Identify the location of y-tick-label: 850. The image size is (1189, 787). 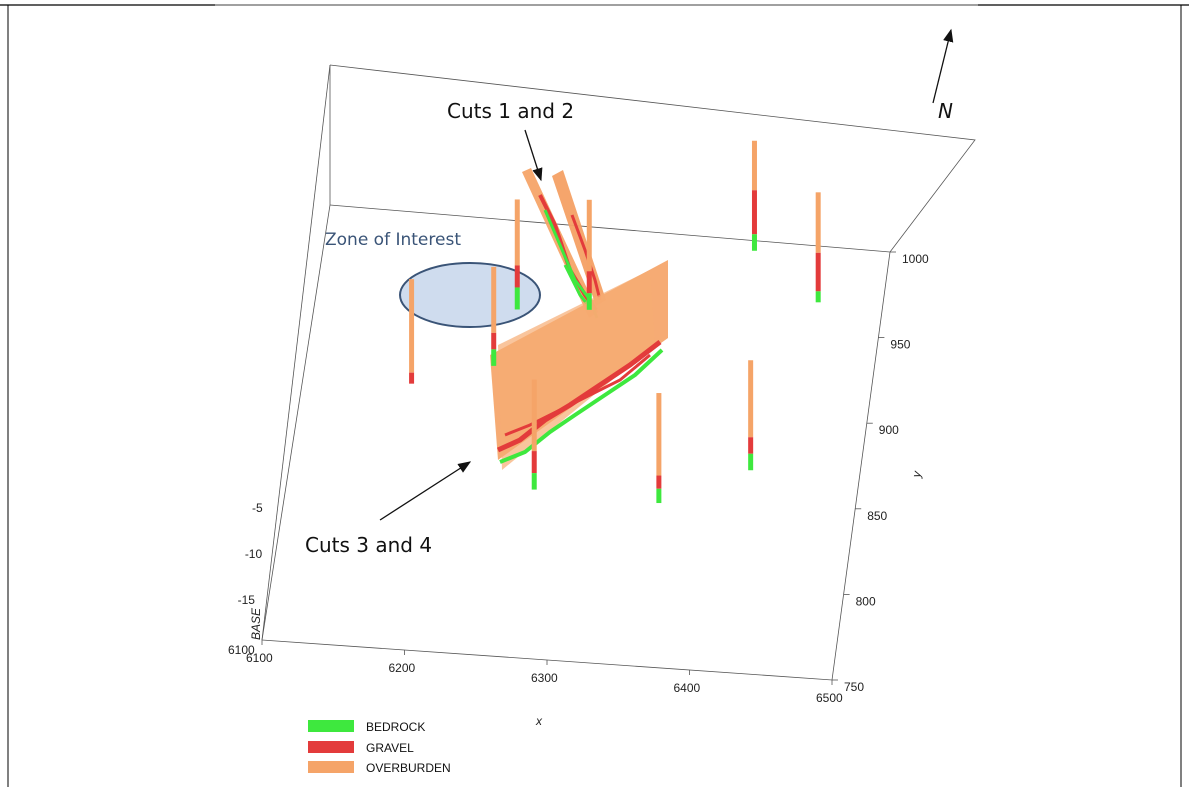
(877, 516).